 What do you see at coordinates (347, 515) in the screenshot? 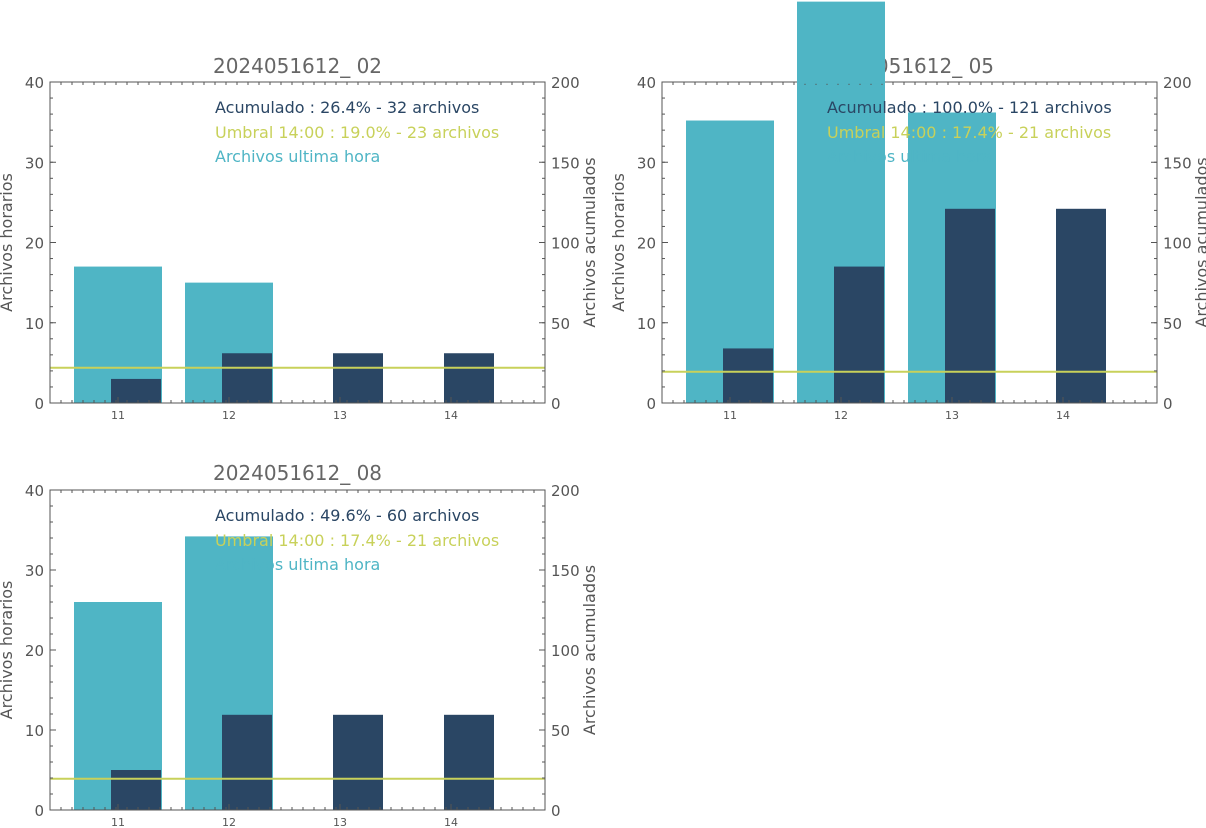
I see `legend-acumulado: Acumulado : 49.6% - 60 archivos` at bounding box center [347, 515].